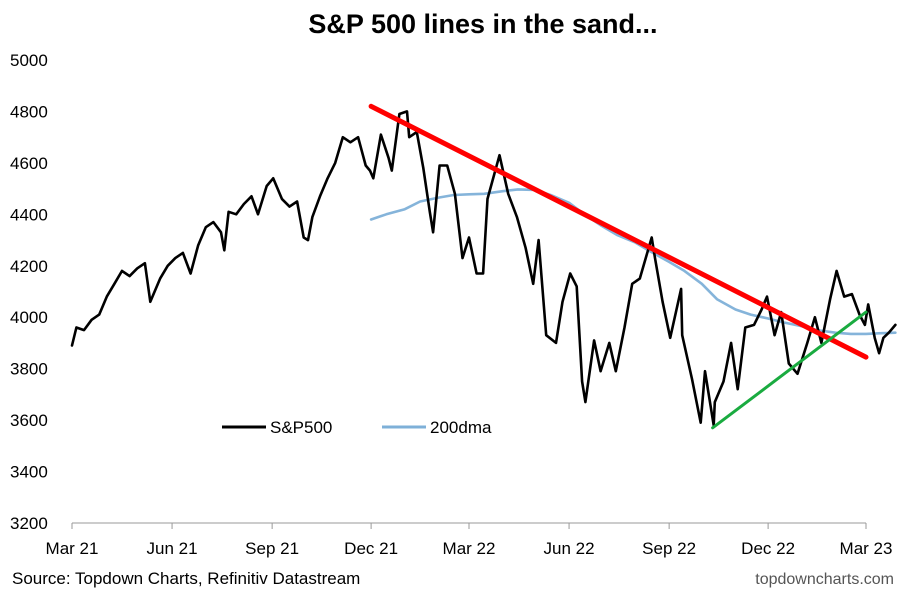 This screenshot has height=592, width=900. I want to click on brand-watermark: topdowncharts.com, so click(824, 579).